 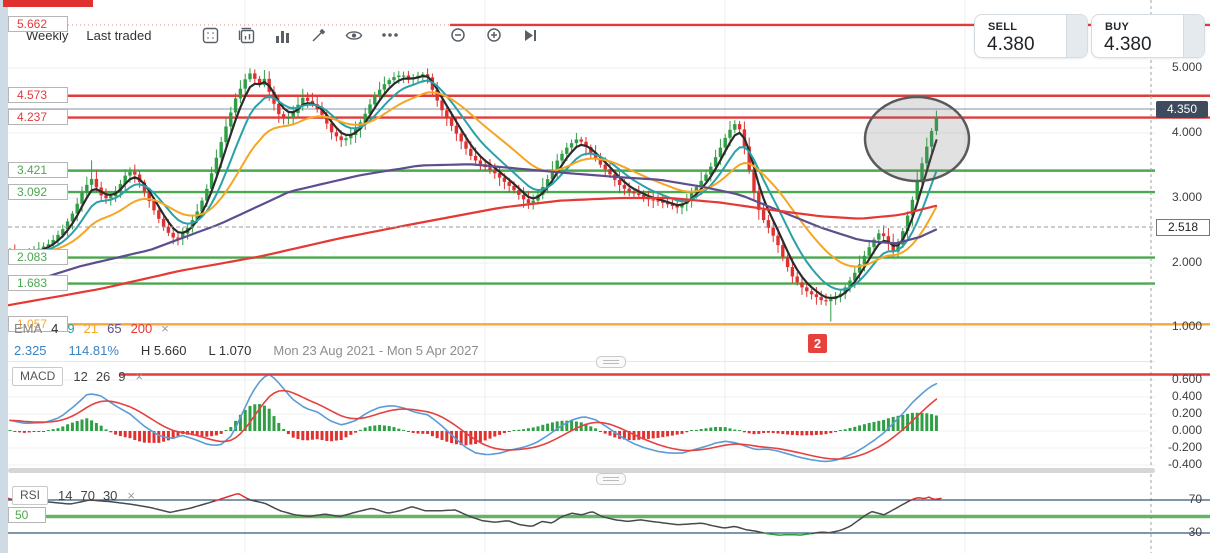 What do you see at coordinates (1128, 44) in the screenshot?
I see `buy-price: 4.380` at bounding box center [1128, 44].